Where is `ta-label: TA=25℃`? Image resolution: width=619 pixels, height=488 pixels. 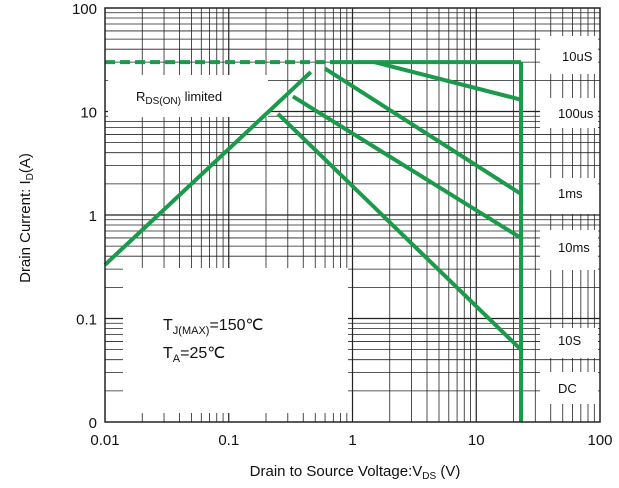
ta-label: TA=25℃ is located at coordinates (194, 355).